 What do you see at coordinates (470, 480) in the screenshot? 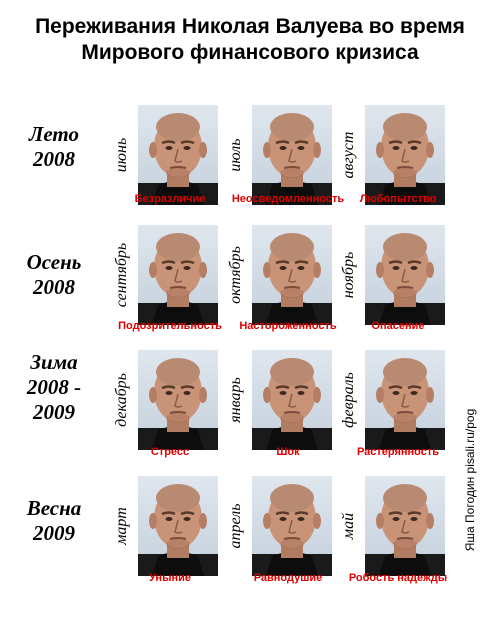
I see `author-credit-text: Яша Погодин pisali.ru/pog` at bounding box center [470, 480].